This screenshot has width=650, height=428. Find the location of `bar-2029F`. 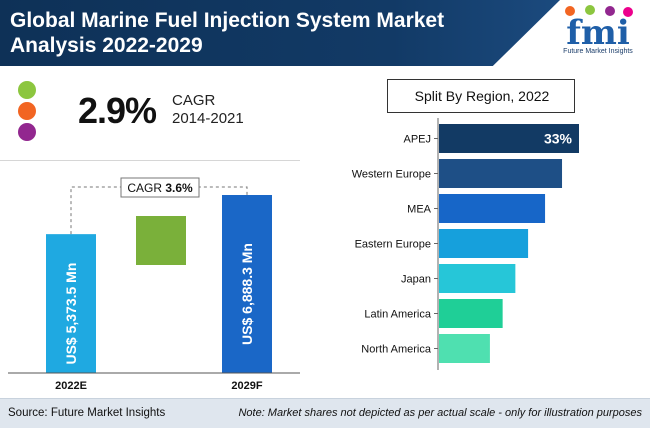

bar-2029F is located at coordinates (247, 284).